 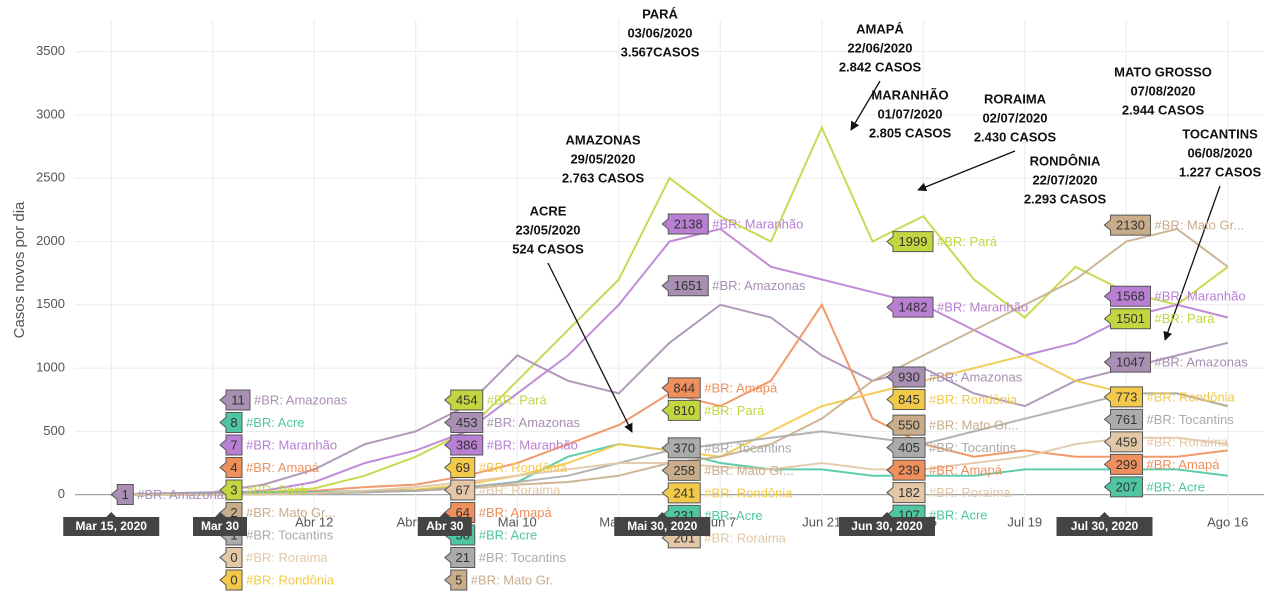 What do you see at coordinates (463, 557) in the screenshot?
I see `hover-value: 21` at bounding box center [463, 557].